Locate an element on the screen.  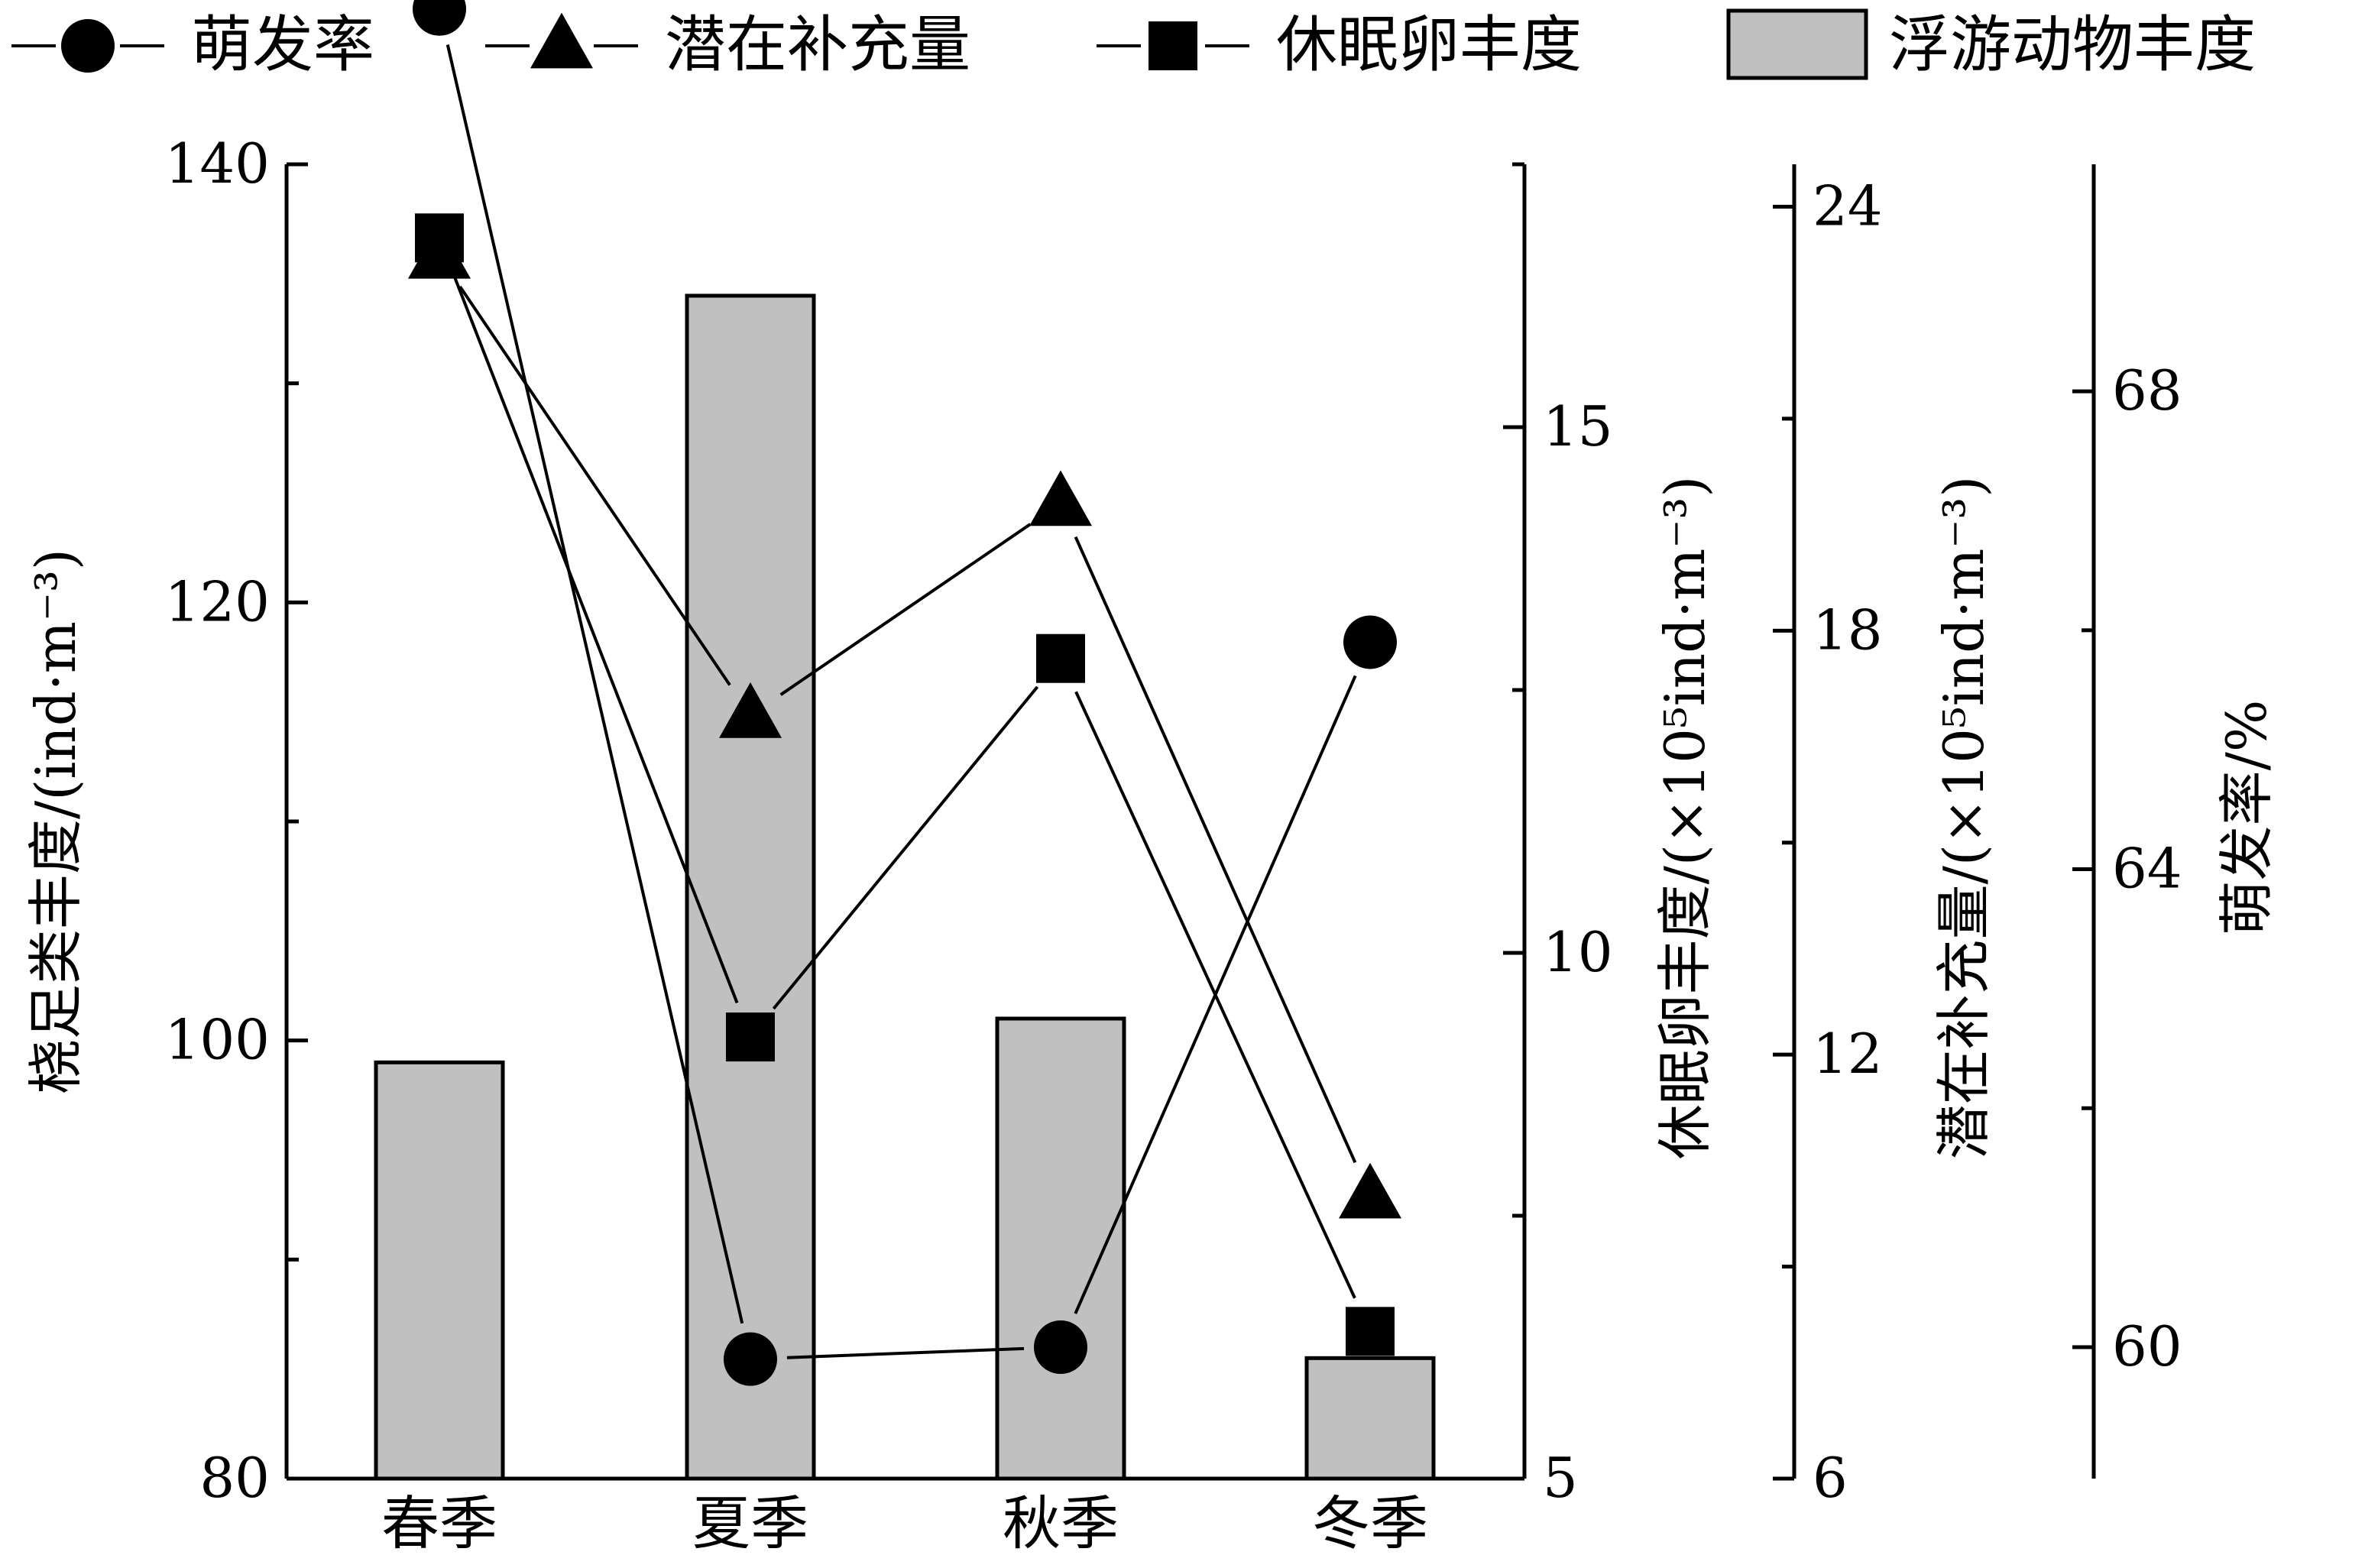
legend: 萌发率 潜在补充量 休眠卵丰度 浮游动物丰度 is located at coordinates (1133, 44).